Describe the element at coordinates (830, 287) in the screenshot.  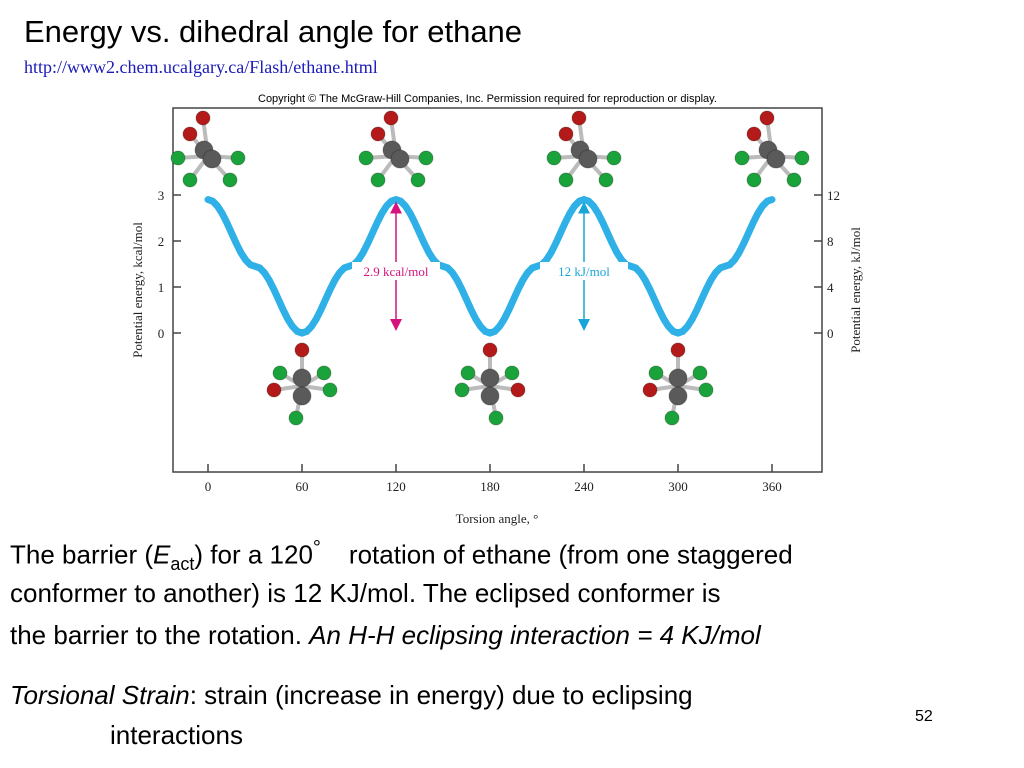
I see `y-right-tick-label-4: 4` at that location.